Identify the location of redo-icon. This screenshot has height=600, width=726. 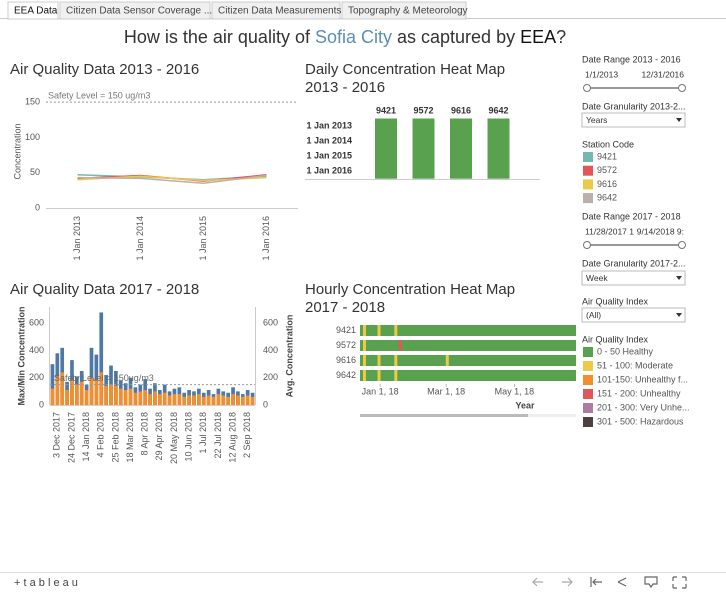
(567, 582).